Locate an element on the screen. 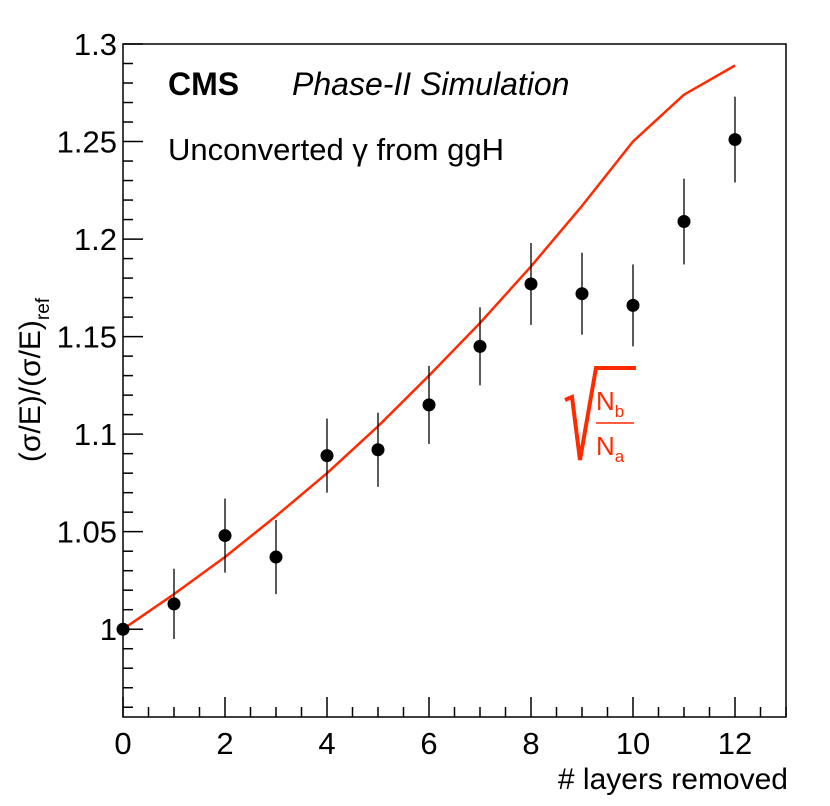 The width and height of the screenshot is (830, 806). x-tick-label: 4 is located at coordinates (326, 743).